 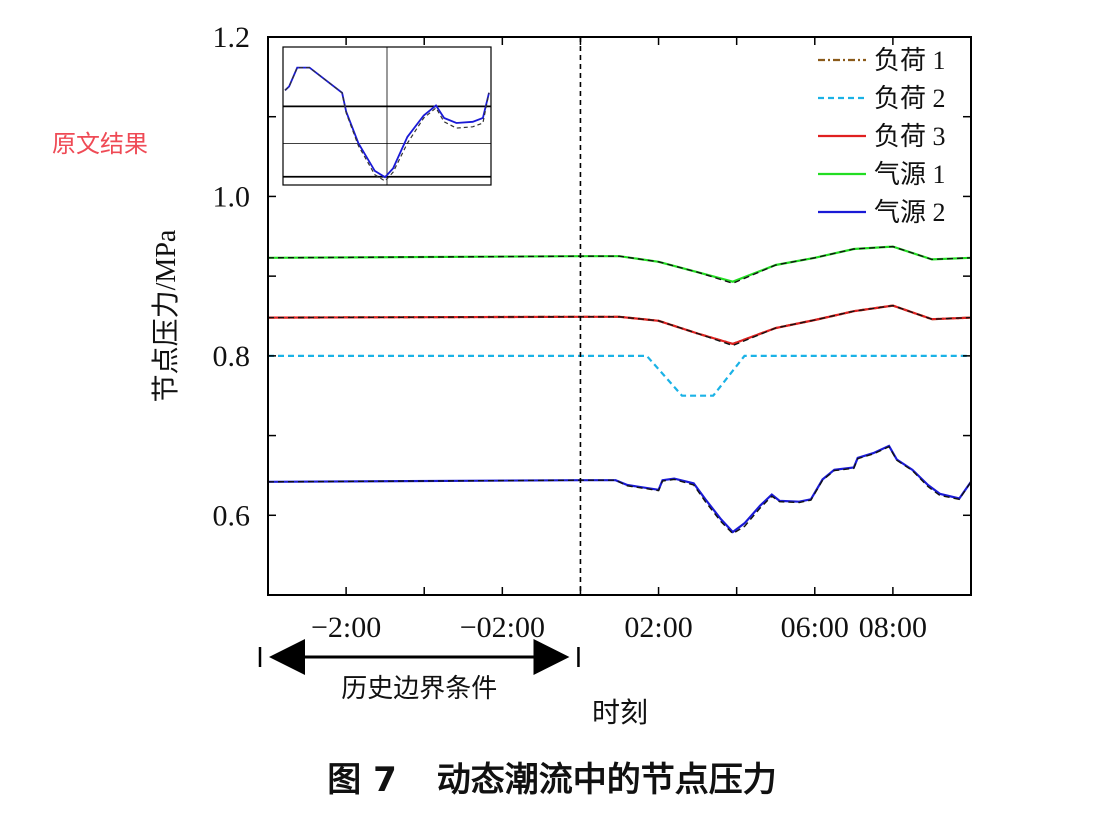 I want to click on legend-label: 气源 1, so click(x=910, y=174).